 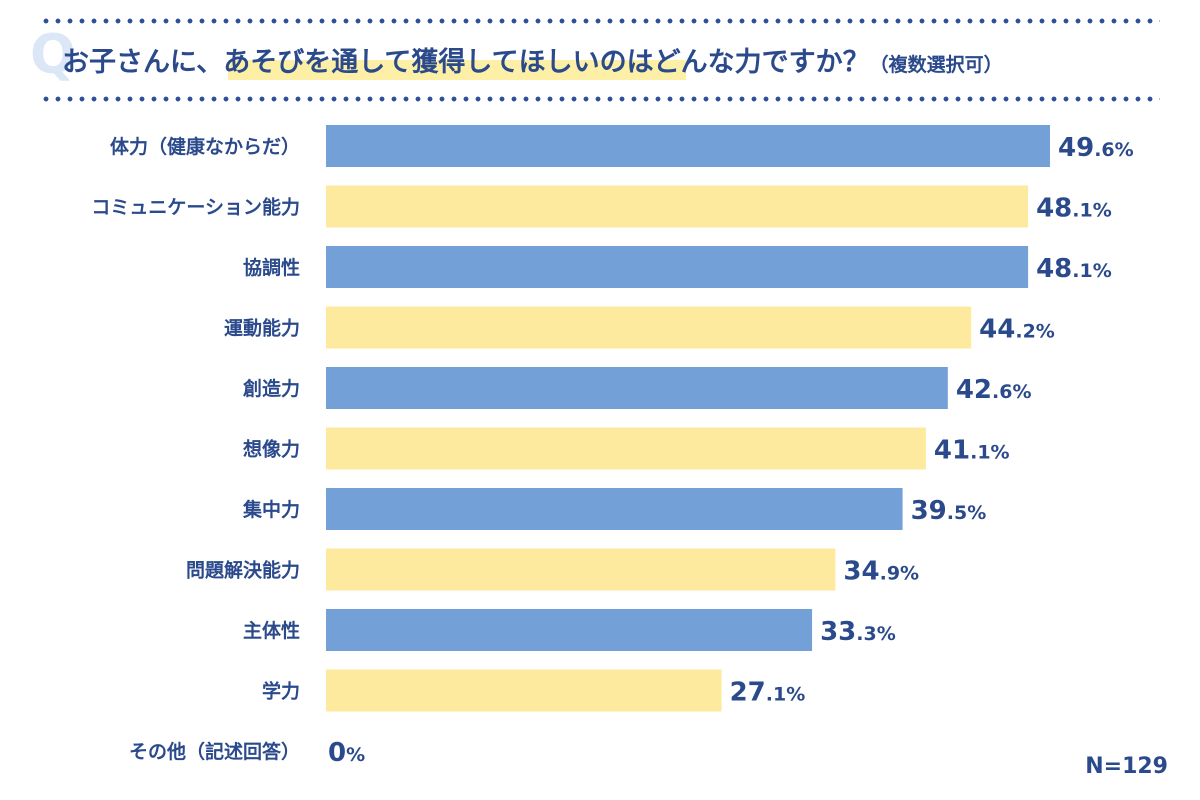 I want to click on category-label: コミュニケーション能力, so click(x=195, y=207).